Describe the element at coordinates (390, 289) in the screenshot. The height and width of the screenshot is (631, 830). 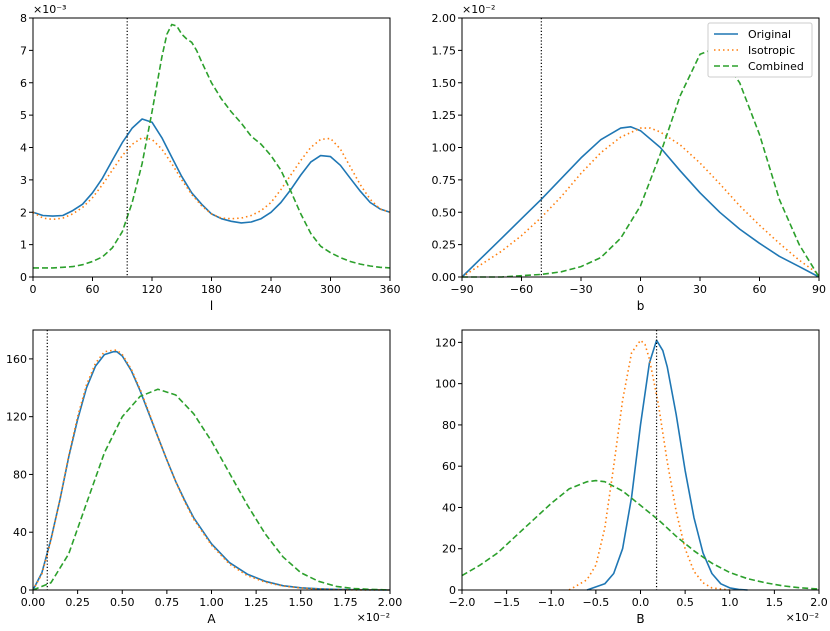
I see `x-tick-label: 360` at that location.